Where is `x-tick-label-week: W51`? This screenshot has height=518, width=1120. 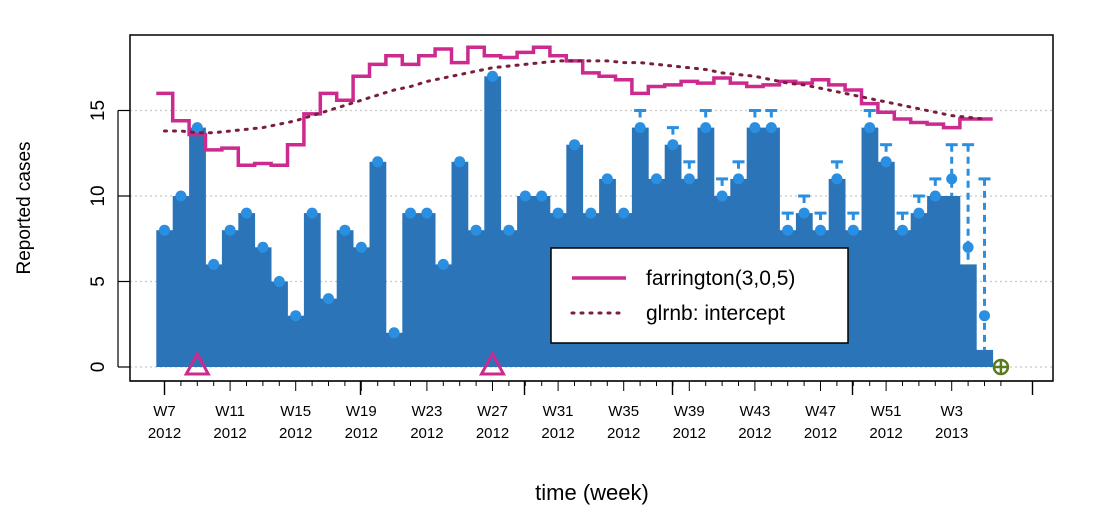 x-tick-label-week: W51 is located at coordinates (886, 411).